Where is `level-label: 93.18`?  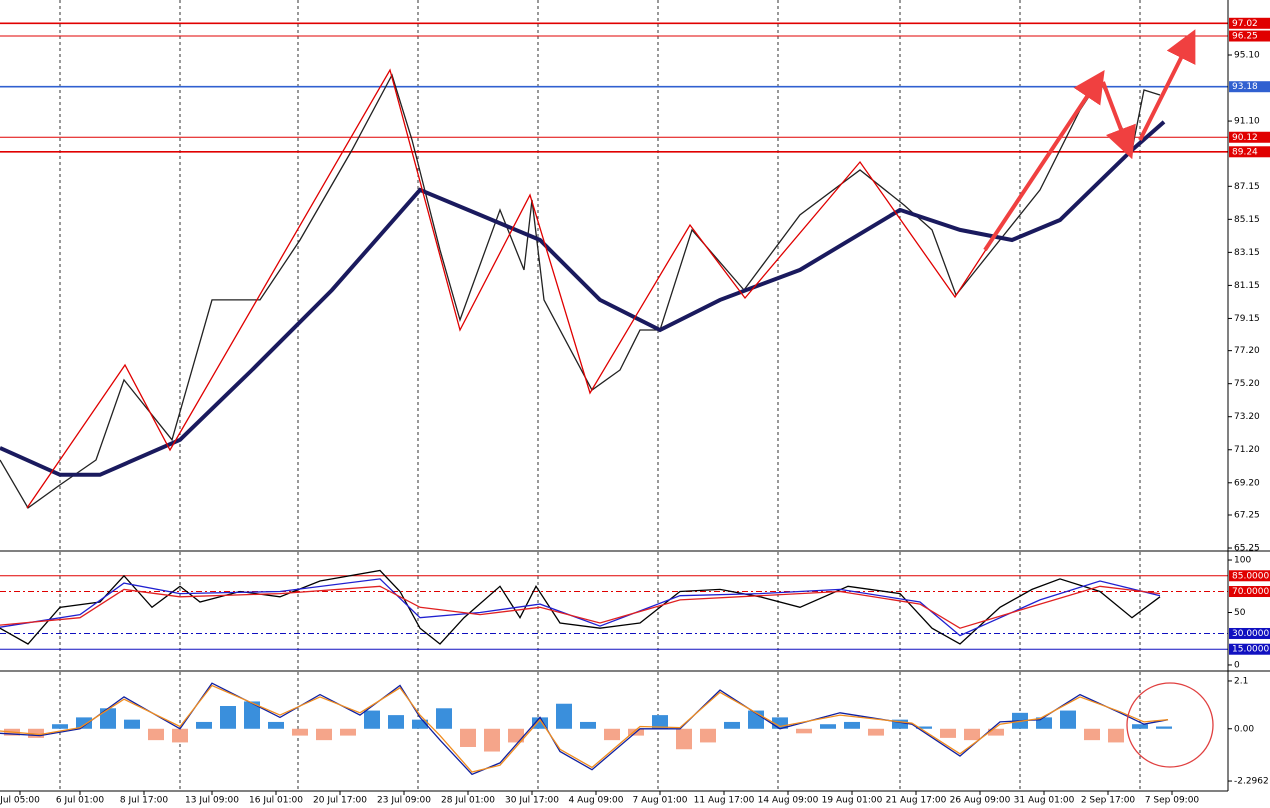
level-label: 93.18 is located at coordinates (1245, 87).